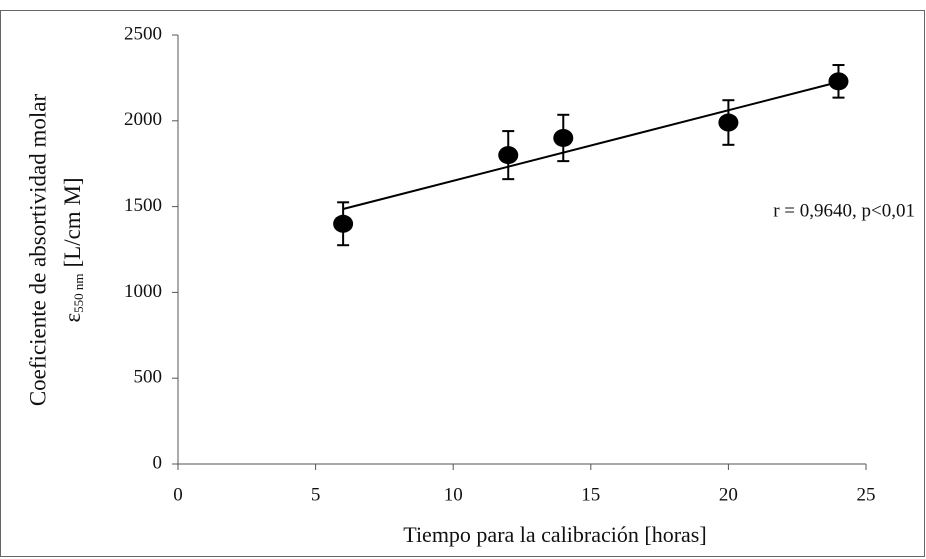  Describe the element at coordinates (728, 494) in the screenshot. I see `x-tick-label: 20` at that location.